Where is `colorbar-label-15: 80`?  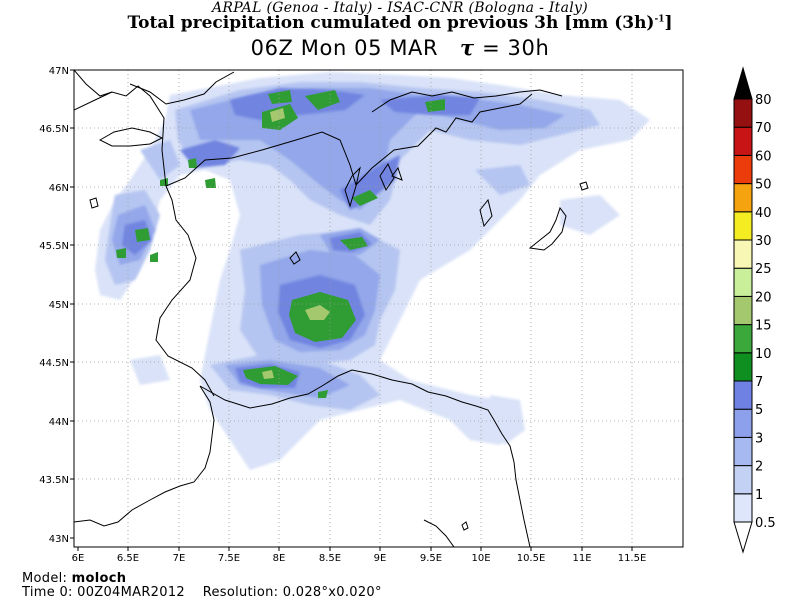
colorbar-label-15: 80 is located at coordinates (763, 100).